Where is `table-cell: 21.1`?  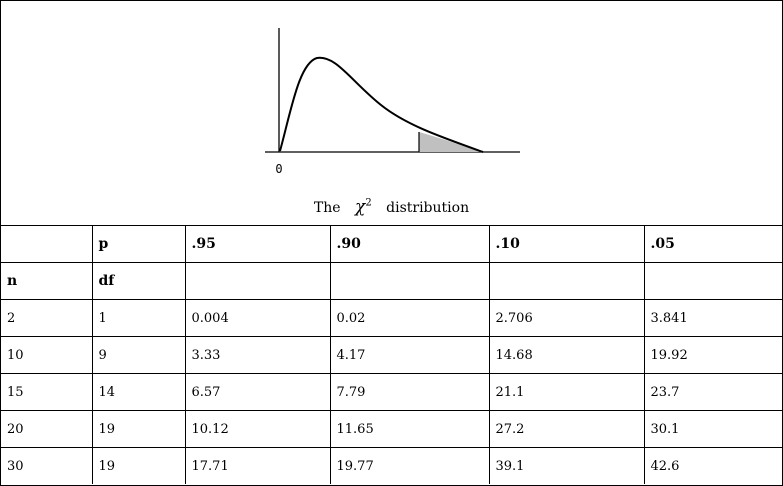 table-cell: 21.1 is located at coordinates (566, 392).